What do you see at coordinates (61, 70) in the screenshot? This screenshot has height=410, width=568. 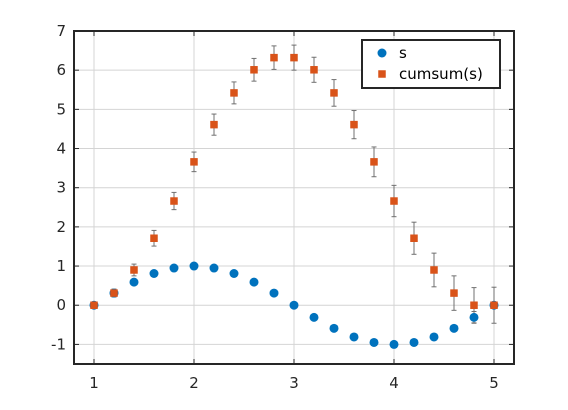 I see `y-tick-label: 6` at bounding box center [61, 70].